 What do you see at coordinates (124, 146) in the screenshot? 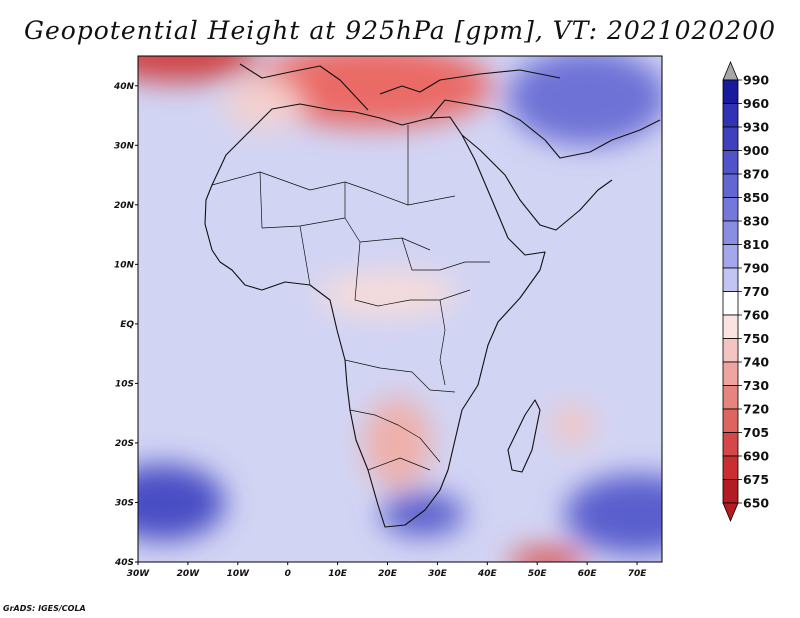
I see `lat-tick-label: 30N` at bounding box center [124, 146].